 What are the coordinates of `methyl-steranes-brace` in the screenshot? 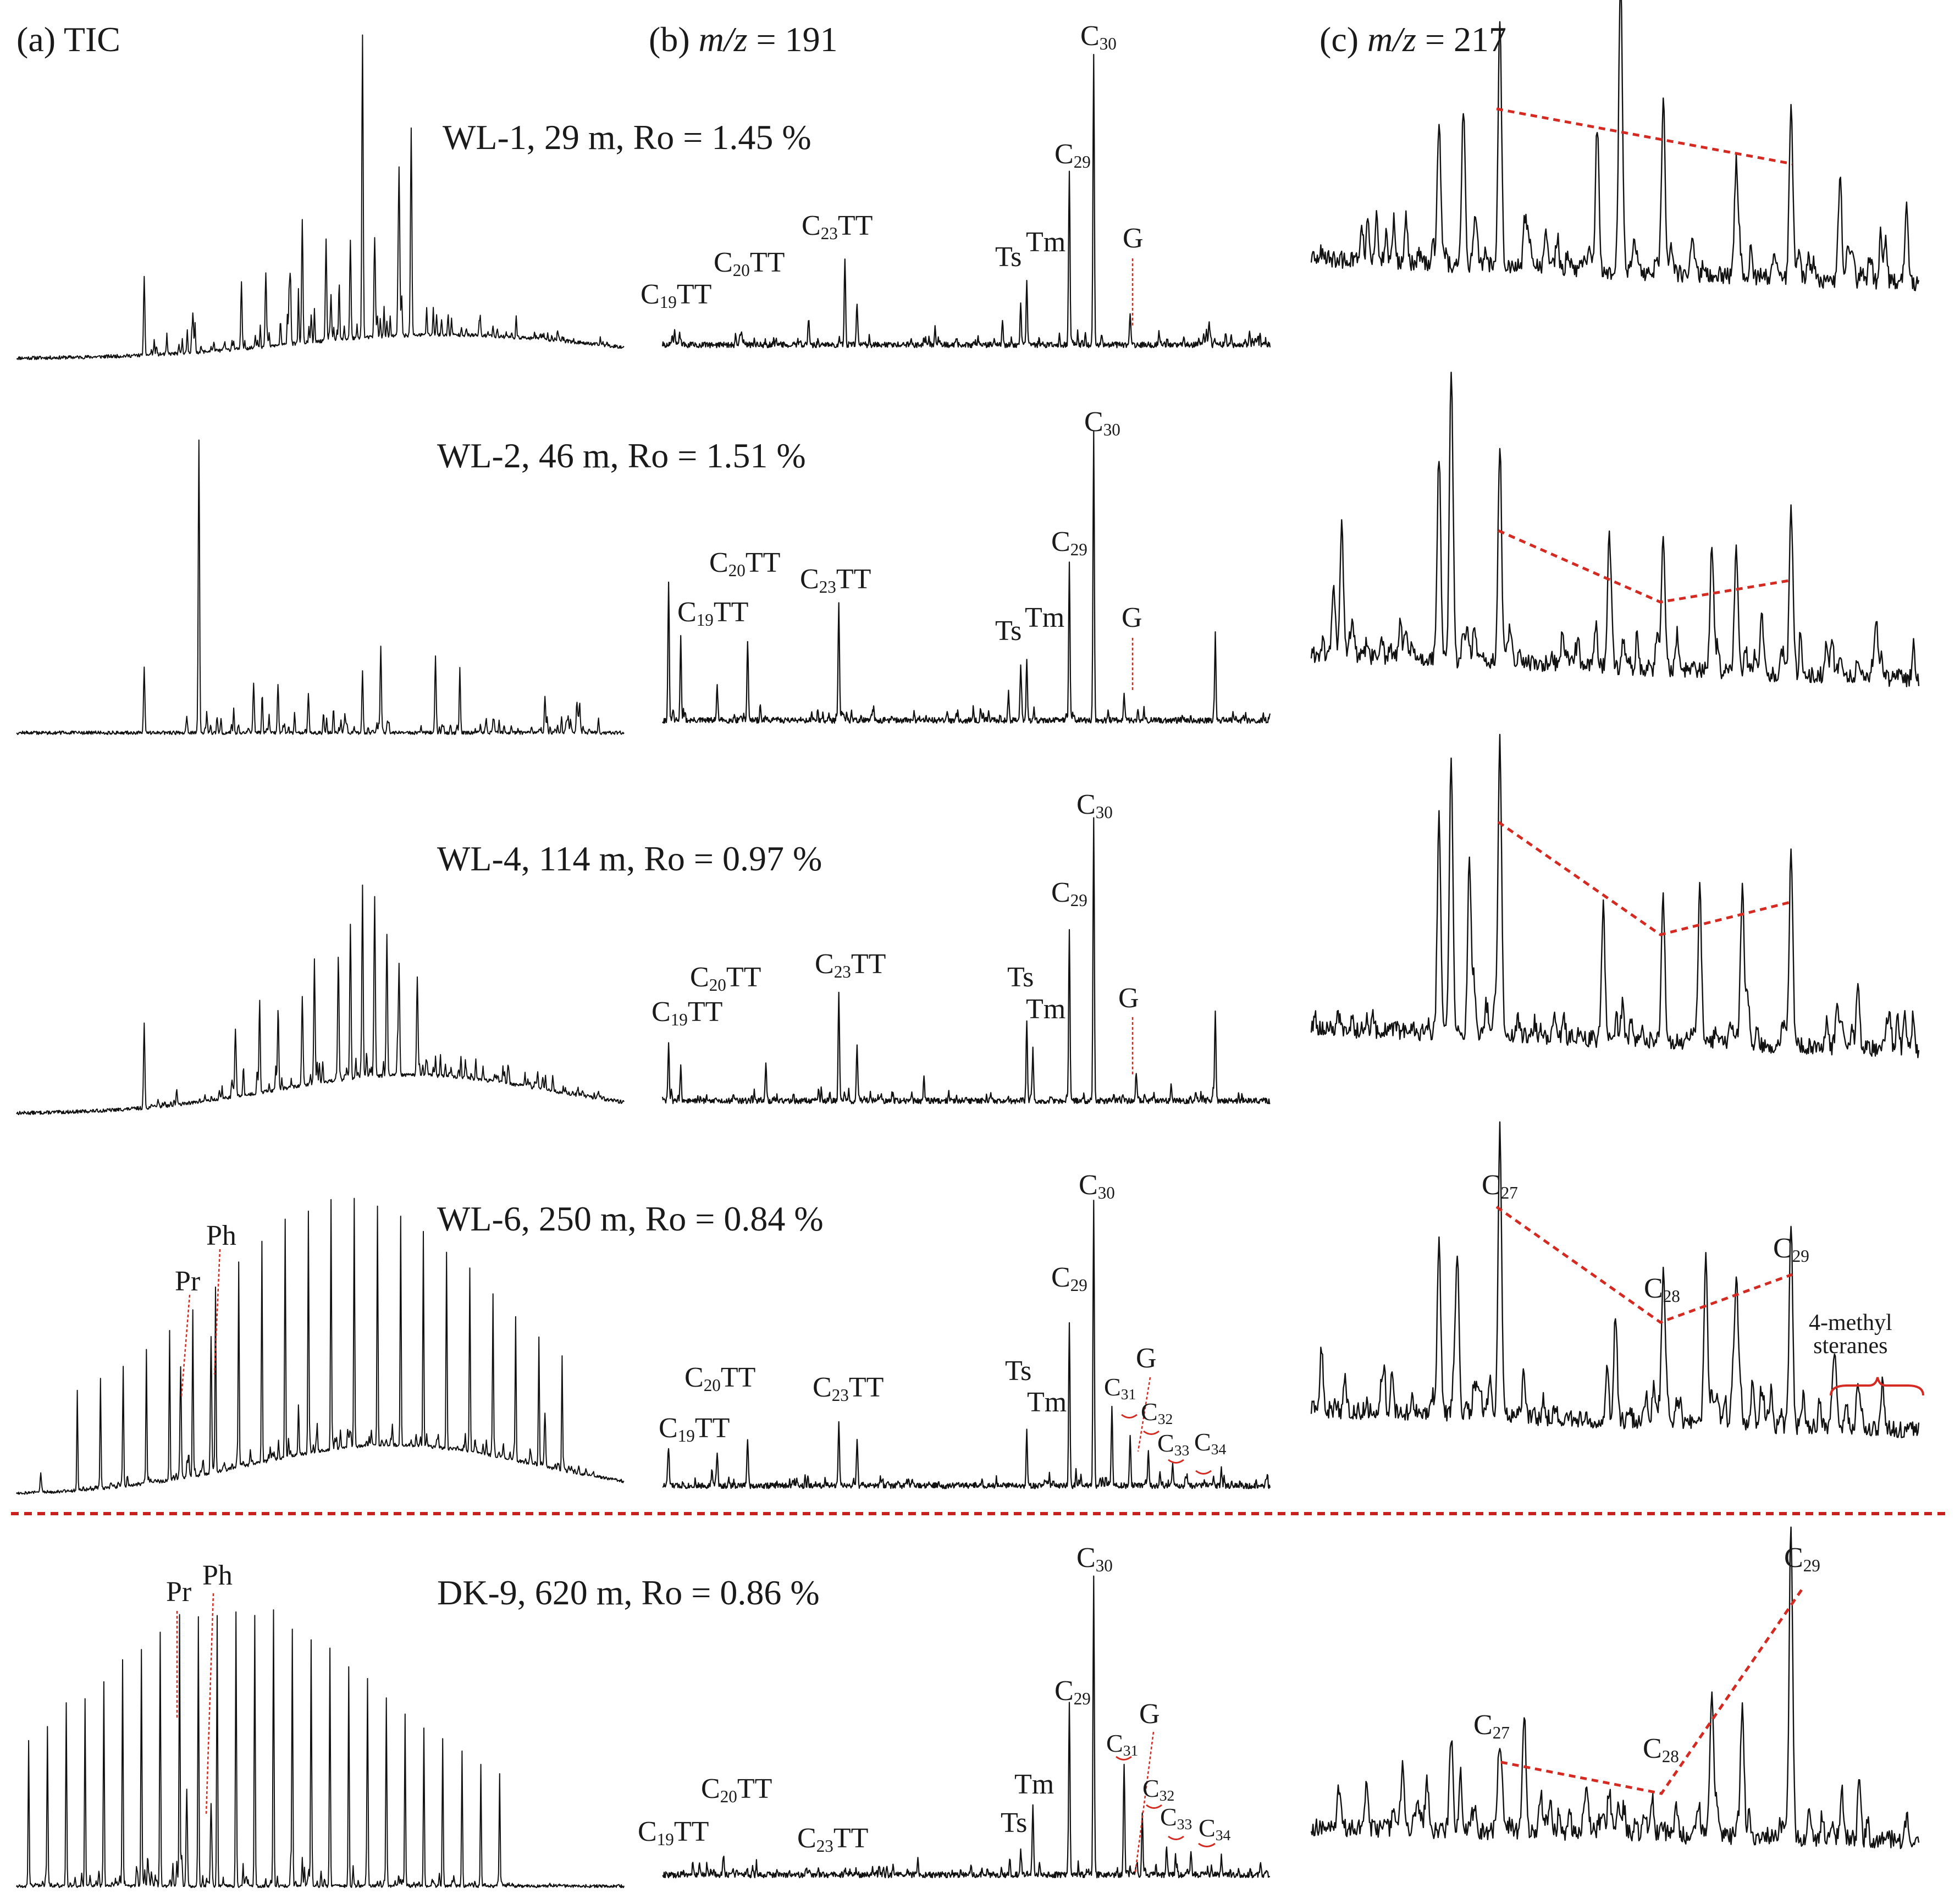 It's located at (1877, 1386).